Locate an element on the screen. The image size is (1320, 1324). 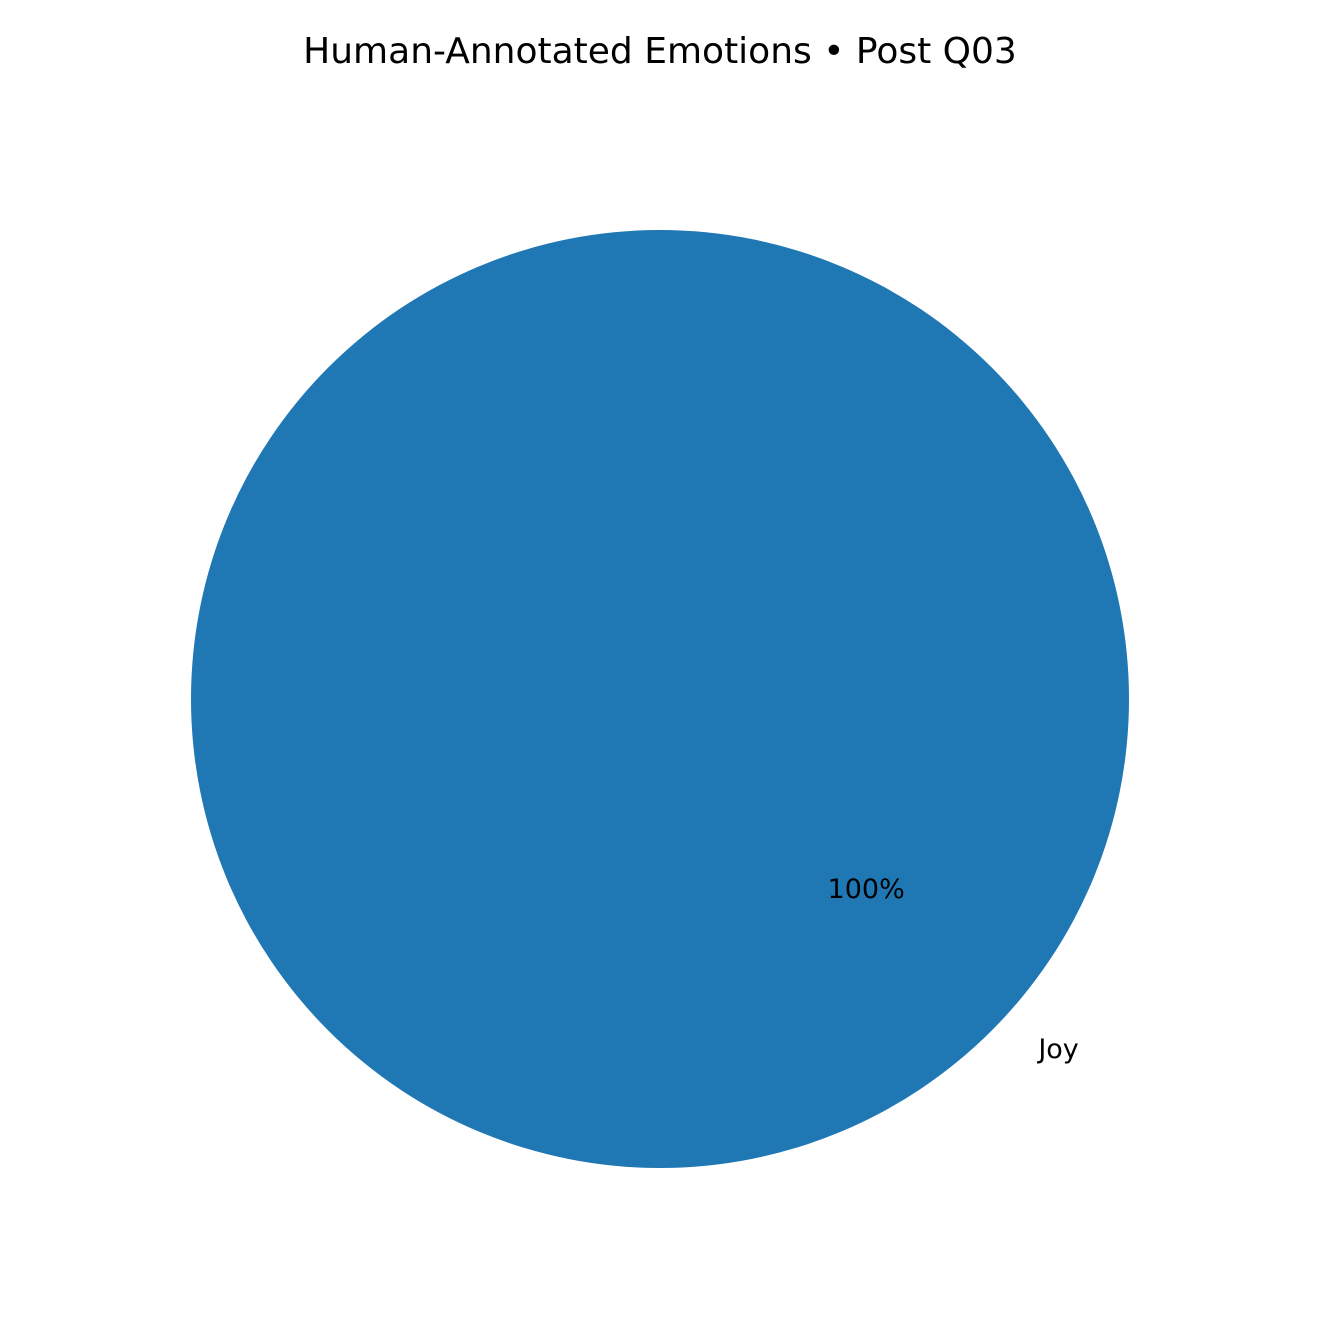
labels-layer: 100% Joy is located at coordinates (953, 969).